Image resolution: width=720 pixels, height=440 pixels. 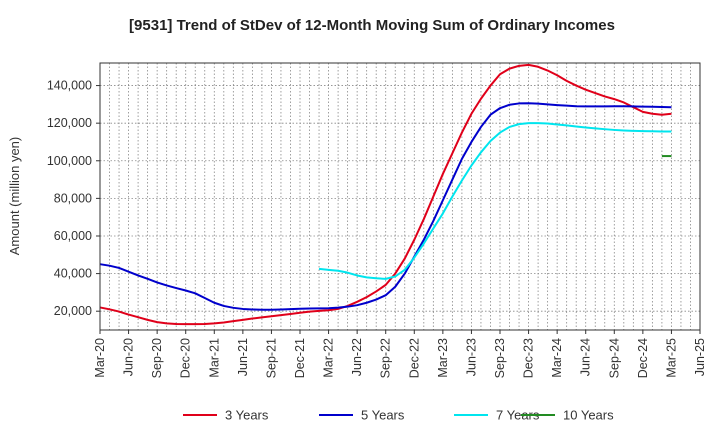 What do you see at coordinates (614, 358) in the screenshot?
I see `x-tick-label: Sep-24` at bounding box center [614, 358].